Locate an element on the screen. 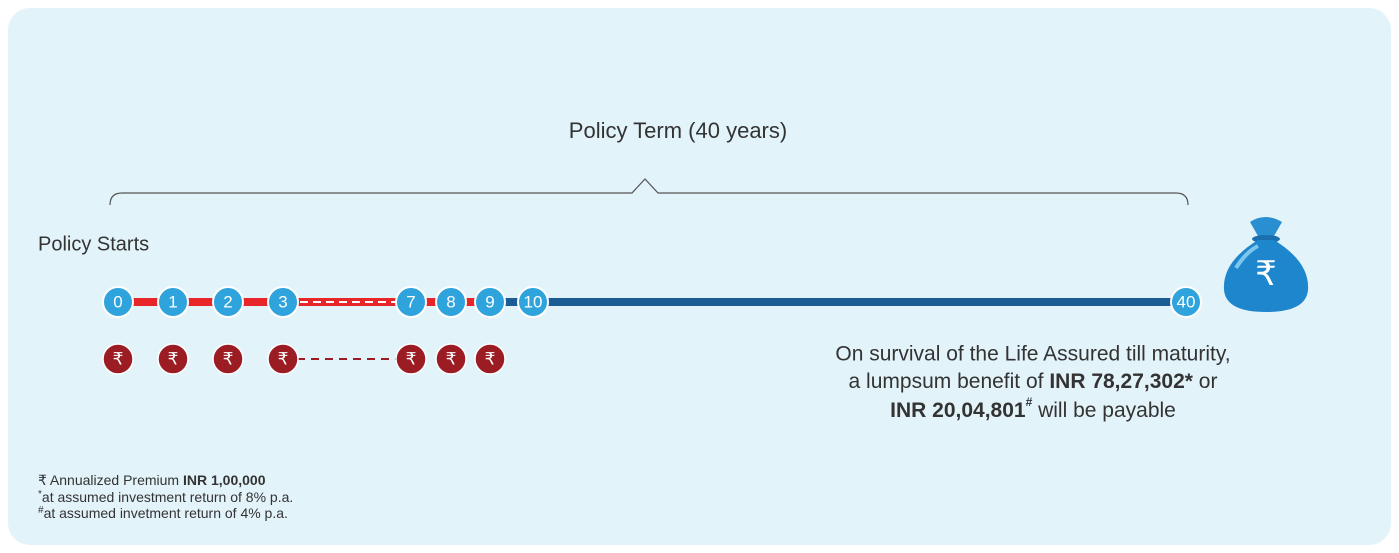 This screenshot has width=1399, height=553. node-label: 1 is located at coordinates (172, 301).